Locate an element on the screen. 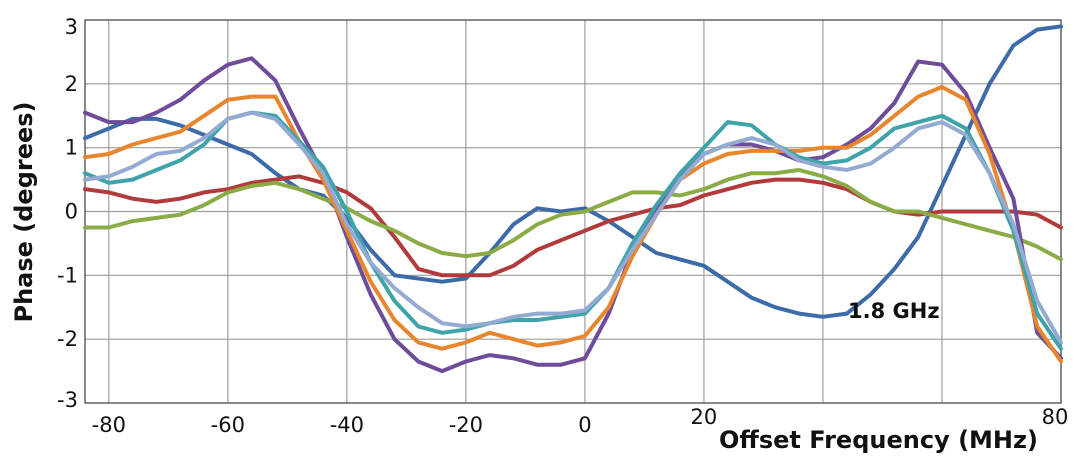  y-tick-label: 2 is located at coordinates (71, 84).